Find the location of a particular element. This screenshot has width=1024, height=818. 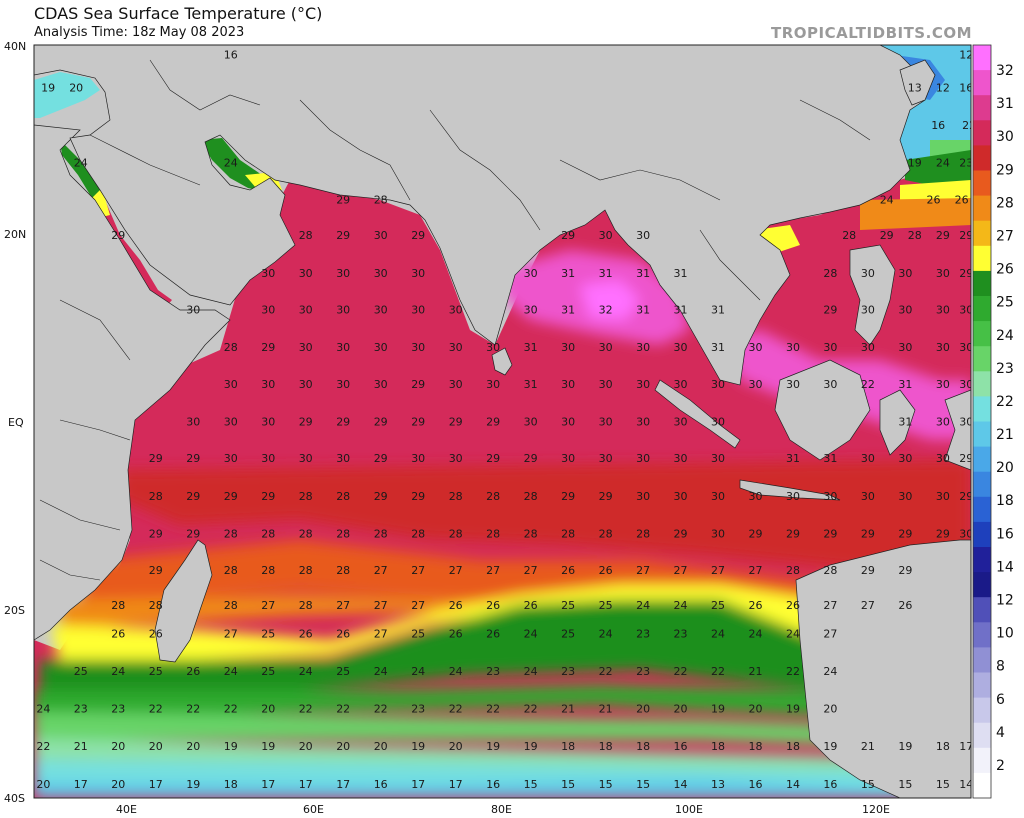

sst-value-r13-c8: 31 is located at coordinates (568, 310).